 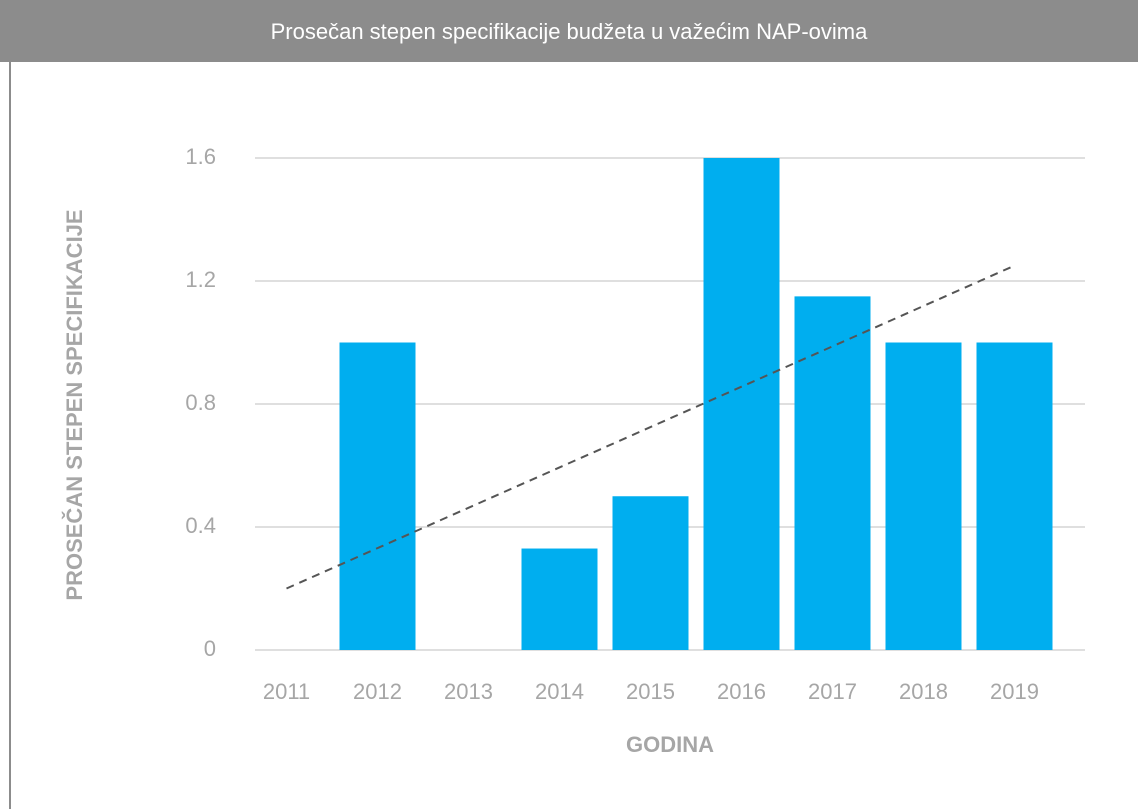 What do you see at coordinates (200, 156) in the screenshot?
I see `y-tick-label: 1.6` at bounding box center [200, 156].